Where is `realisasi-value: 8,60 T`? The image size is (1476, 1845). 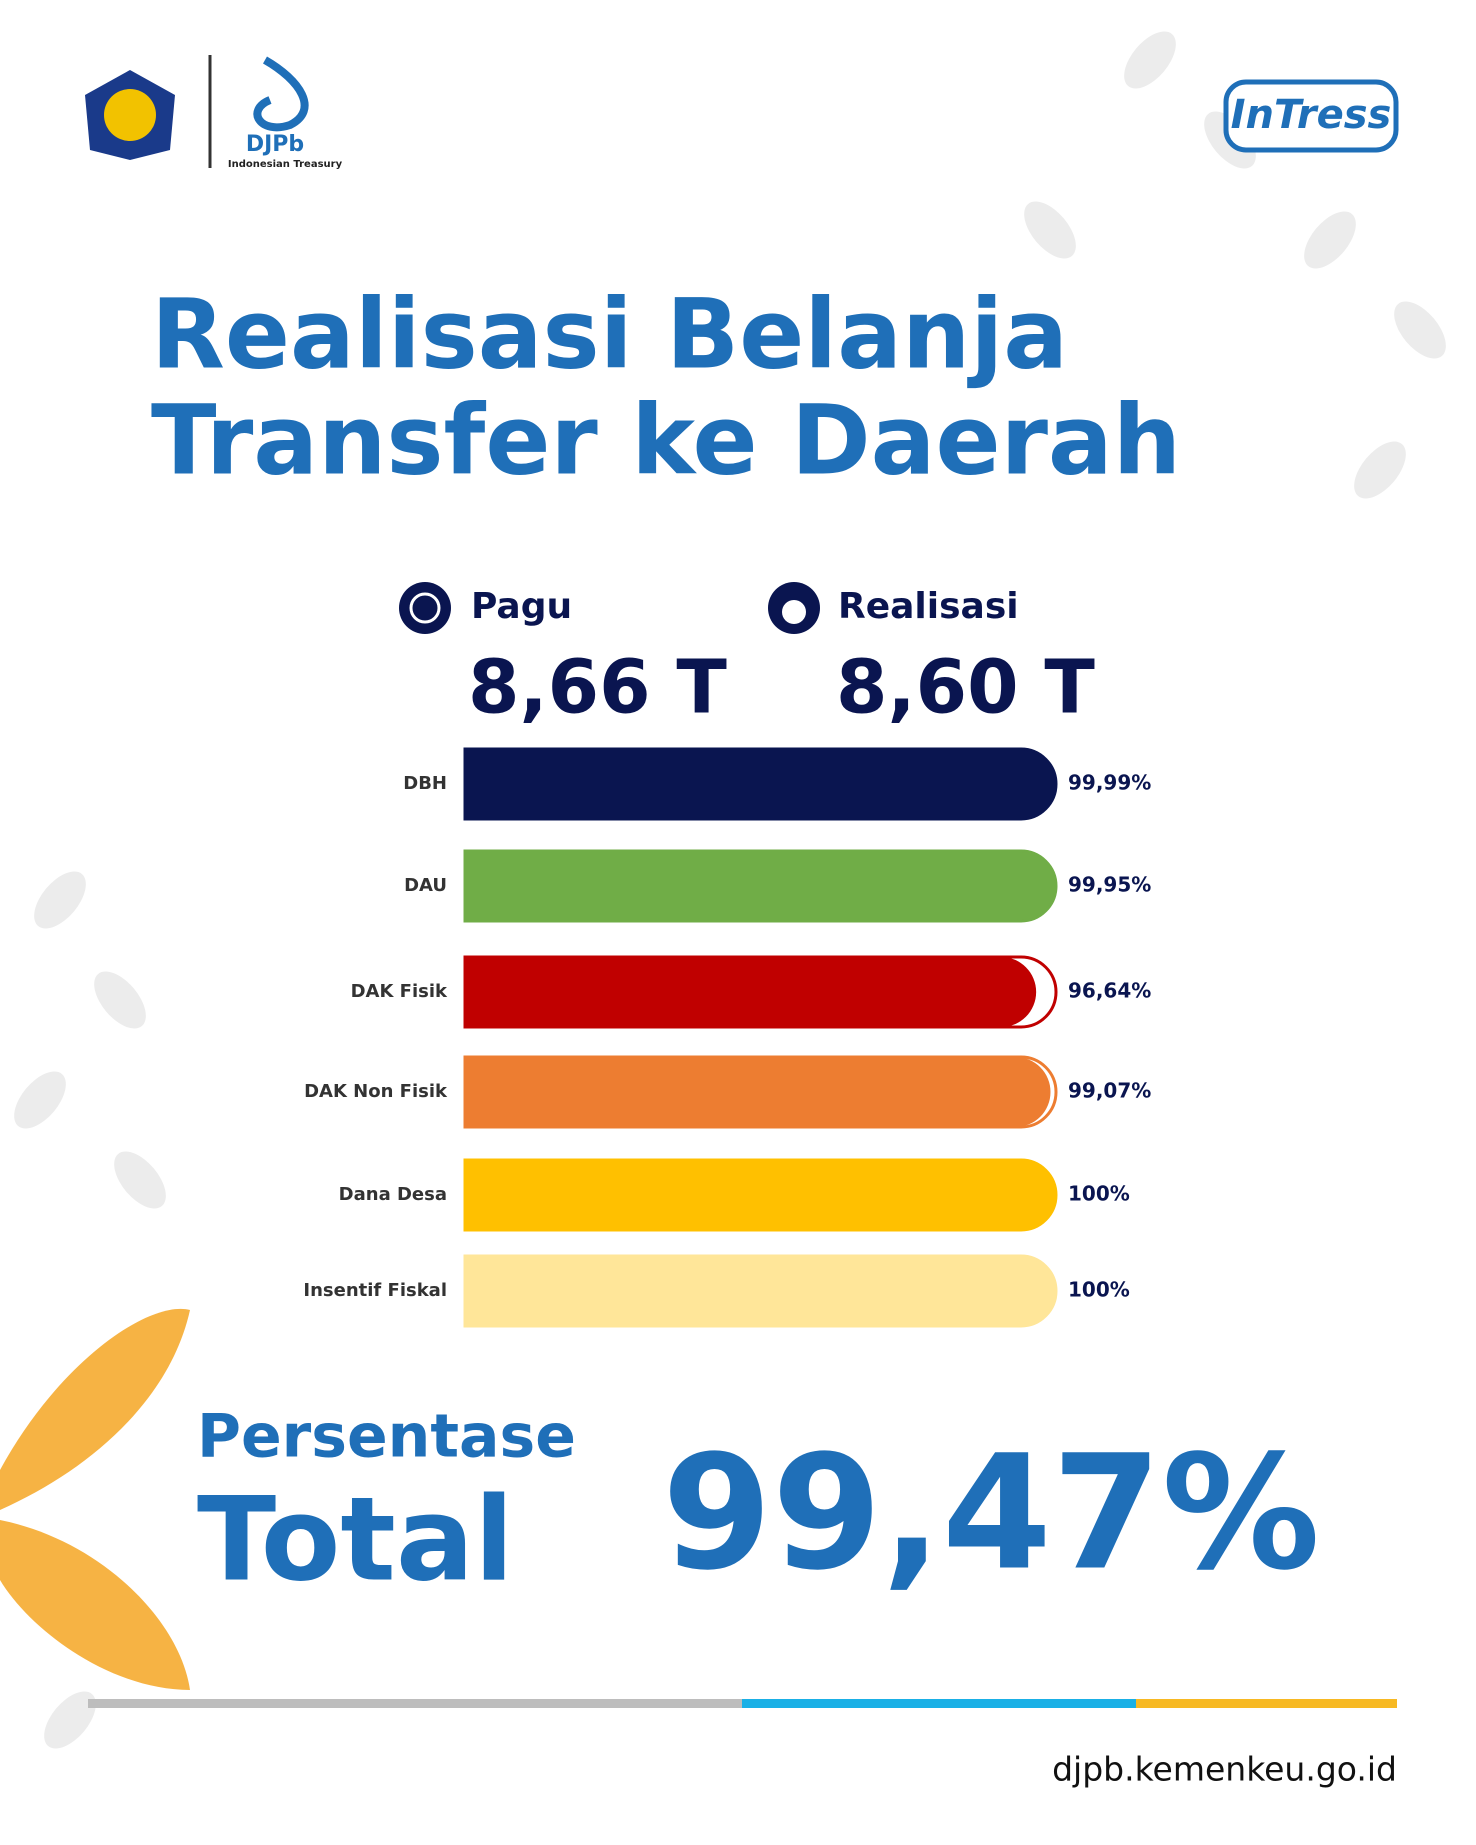
realisasi-value: 8,60 T is located at coordinates (965, 688).